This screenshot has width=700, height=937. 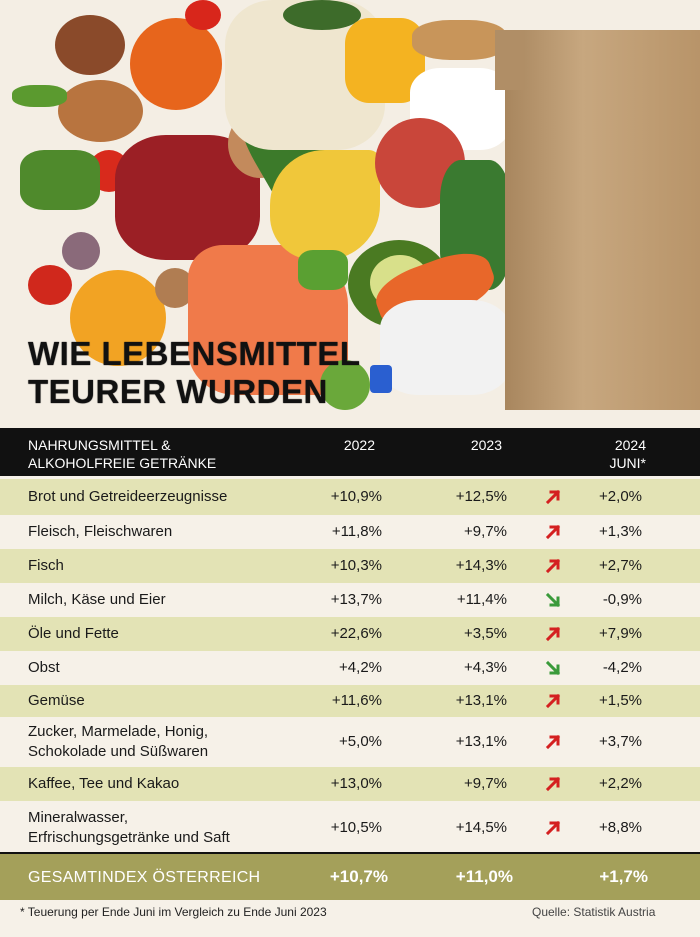 I want to click on value-2022: +10,5%, so click(x=356, y=827).